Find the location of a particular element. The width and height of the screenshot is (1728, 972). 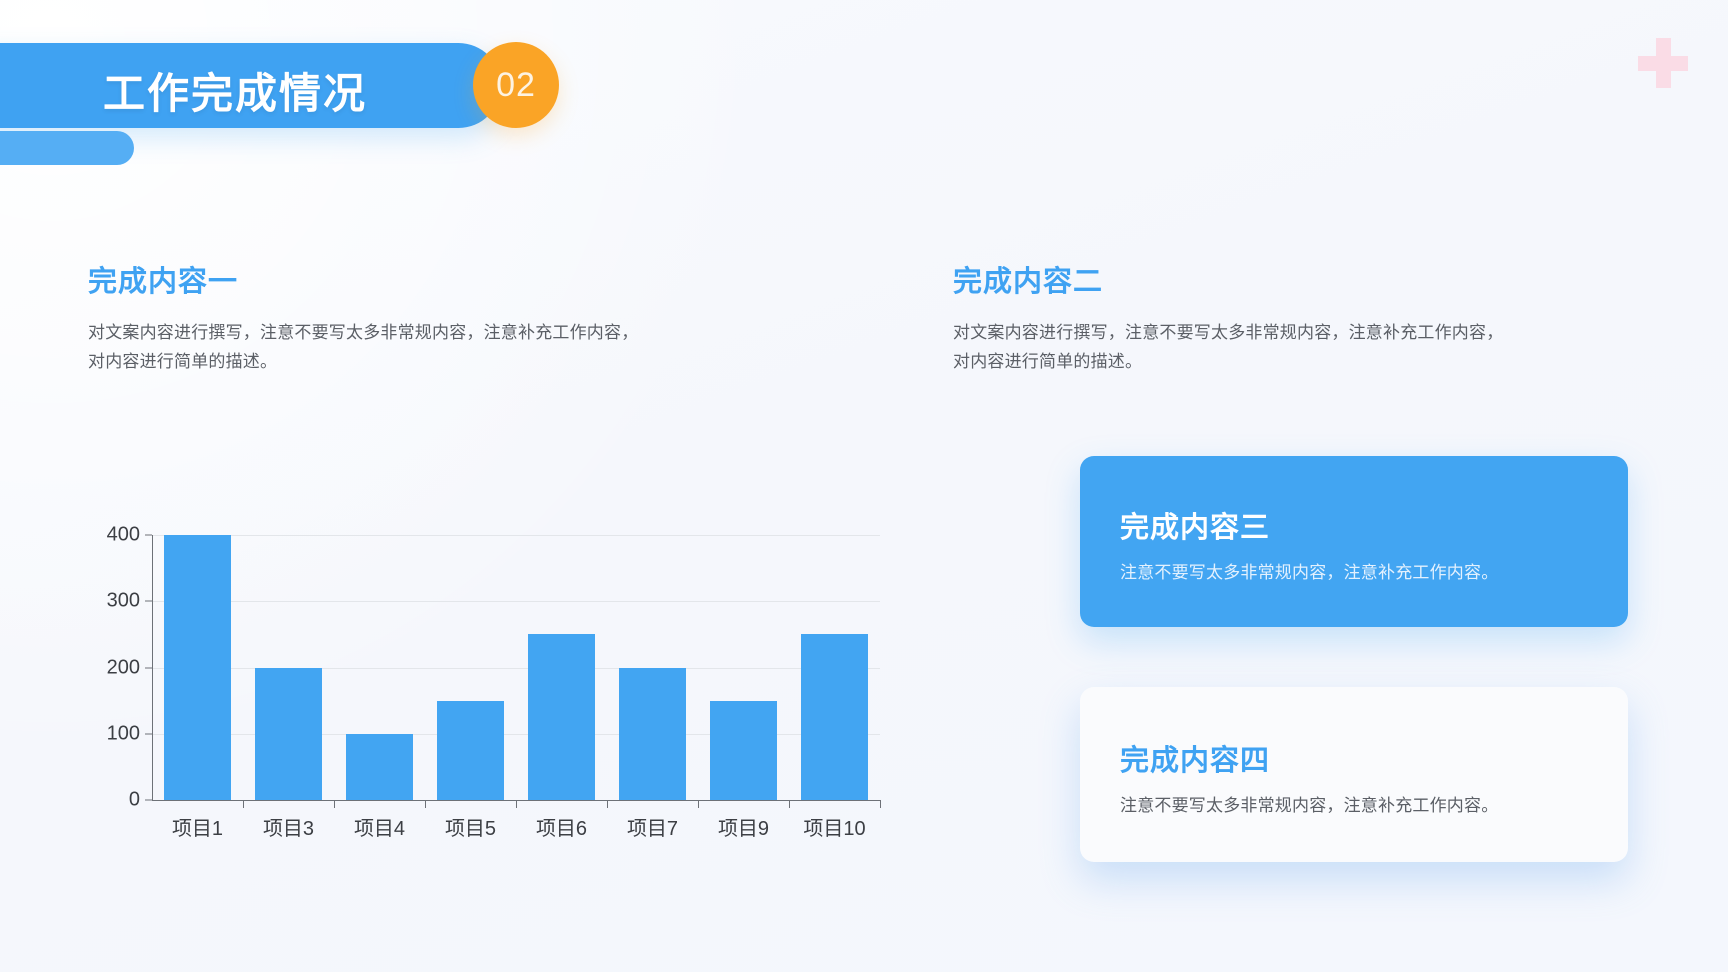

card-content-three-title: 完成内容三 is located at coordinates (1195, 528).